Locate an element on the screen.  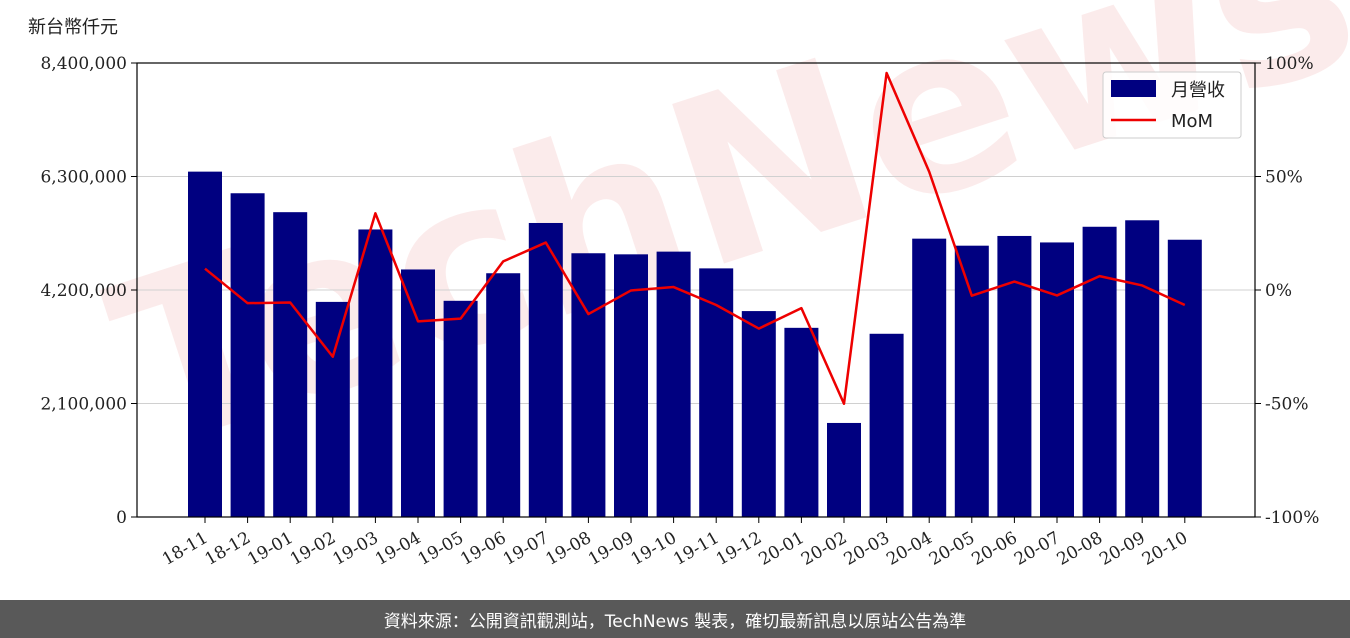
source-footer: 資料來源：公開資訊觀測站，TechNews 製表，確切最新訊息以原站公告為準 is located at coordinates (675, 619).